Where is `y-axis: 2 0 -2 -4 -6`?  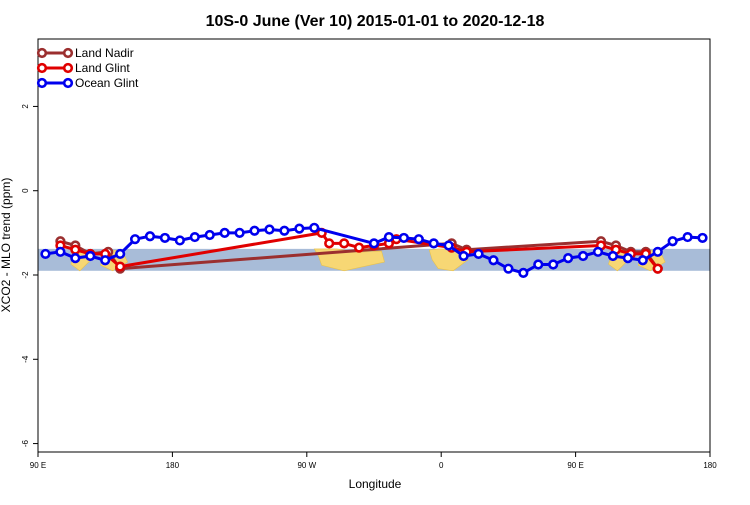
y-axis: 2 0 -2 -4 -6 is located at coordinates (29, 275).